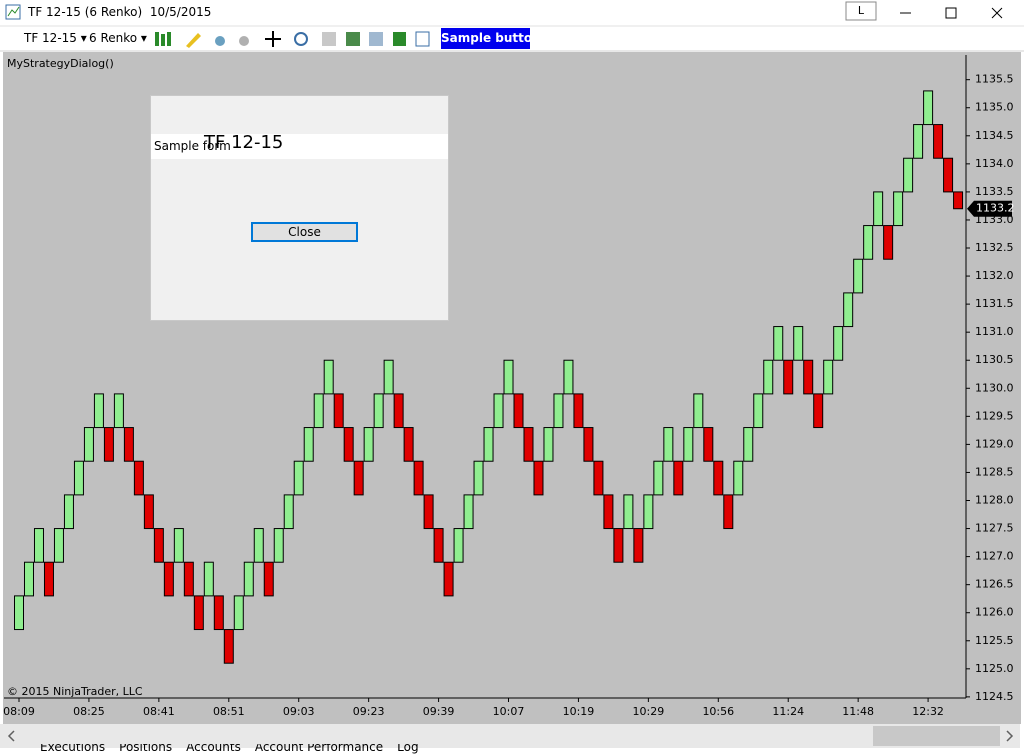 This screenshot has width=1024, height=754. What do you see at coordinates (50, 38) in the screenshot?
I see `instrument: TF 12-15` at bounding box center [50, 38].